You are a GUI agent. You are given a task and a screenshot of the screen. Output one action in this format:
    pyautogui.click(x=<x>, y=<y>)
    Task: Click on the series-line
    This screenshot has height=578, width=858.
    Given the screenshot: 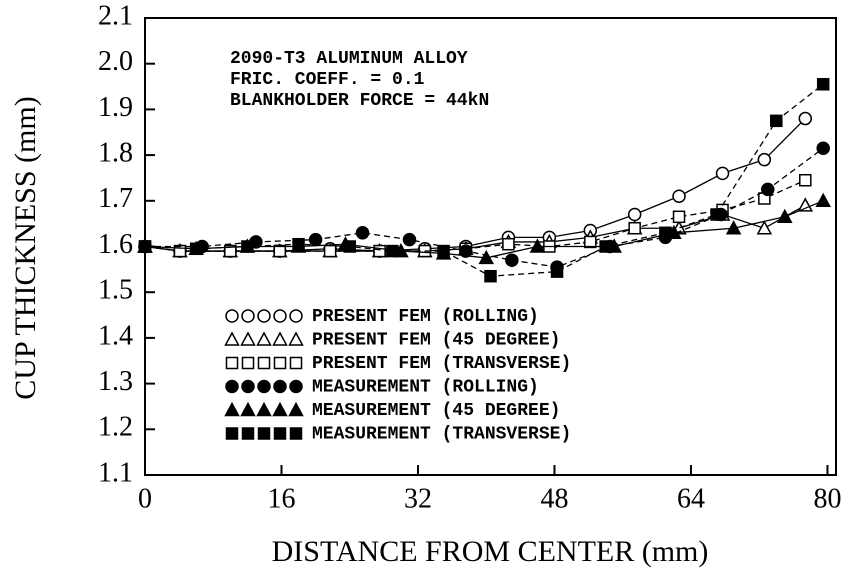 What is the action you would take?
    pyautogui.click(x=475, y=215)
    